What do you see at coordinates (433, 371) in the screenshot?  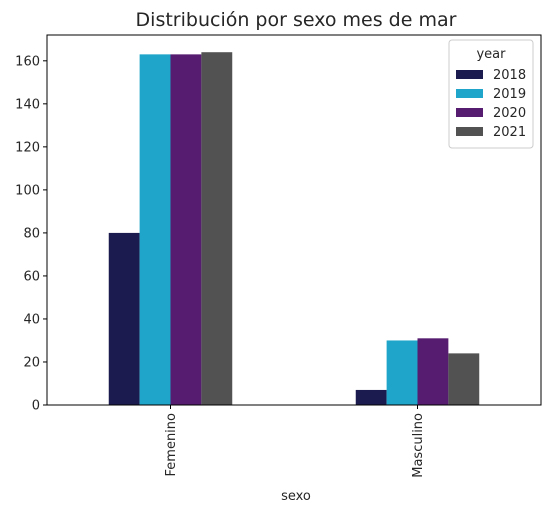 I see `bar-2020-masculino` at bounding box center [433, 371].